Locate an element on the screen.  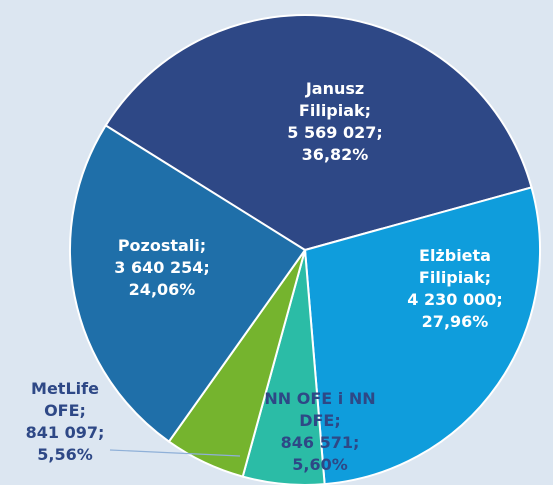
slice-name: NN OFE i NN DFE; is located at coordinates (320, 409).